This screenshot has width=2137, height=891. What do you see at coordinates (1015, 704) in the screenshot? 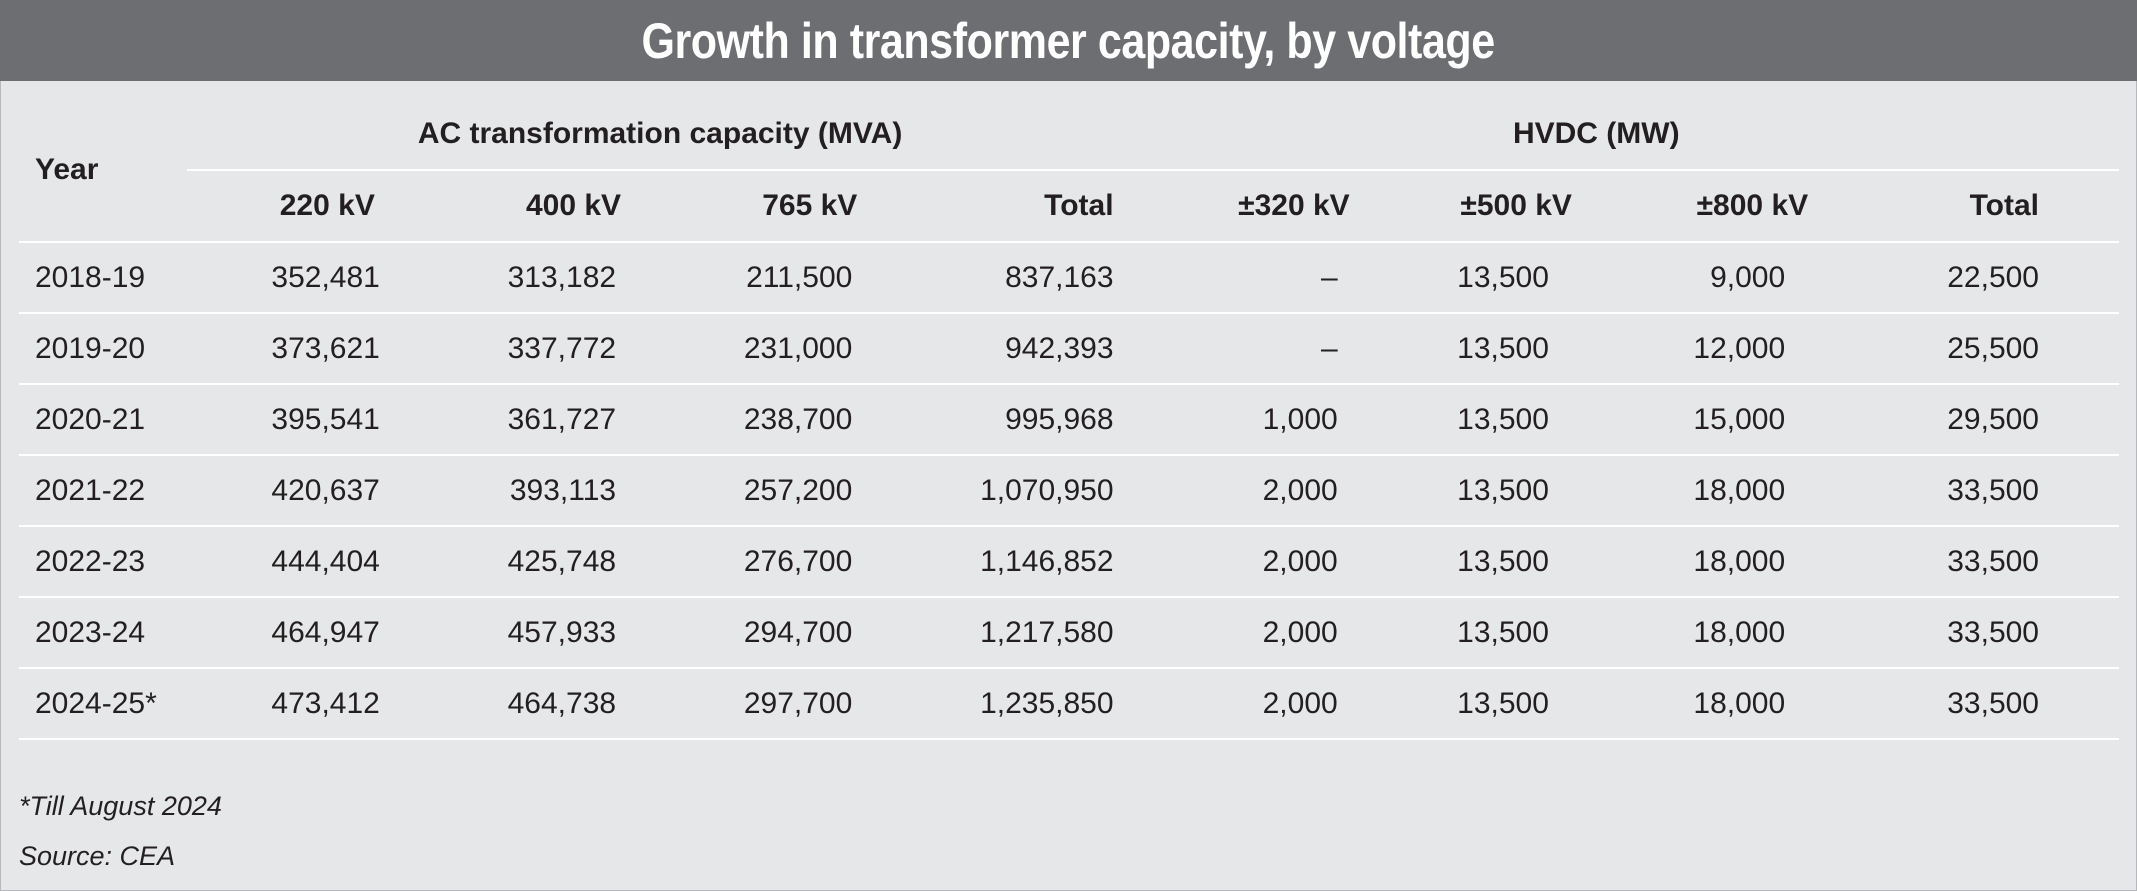
I see `cell-ac-total: 1,235,850` at bounding box center [1015, 704].